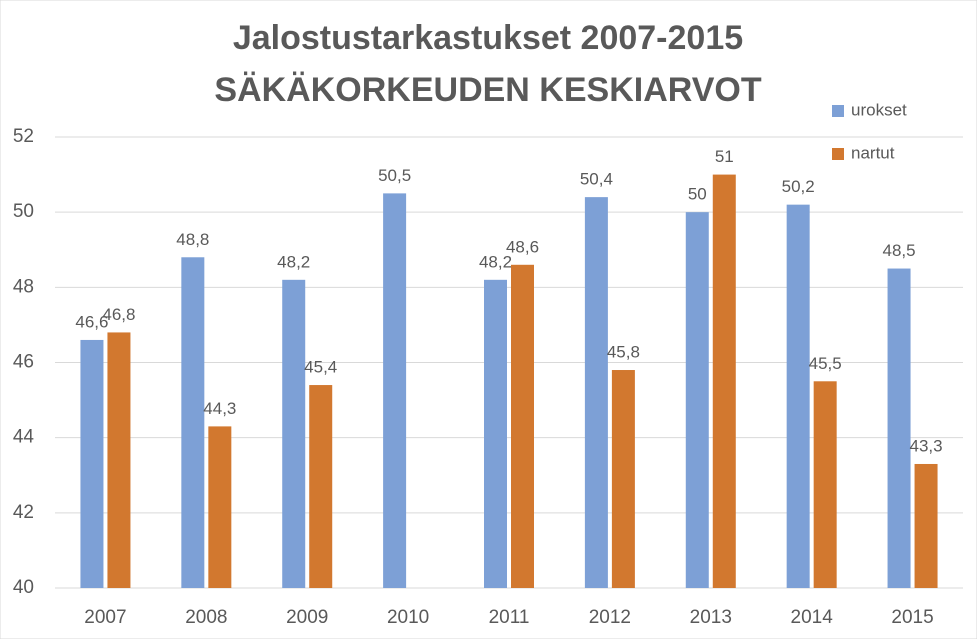  Describe the element at coordinates (23, 512) in the screenshot. I see `y-tick-label: 42` at that location.